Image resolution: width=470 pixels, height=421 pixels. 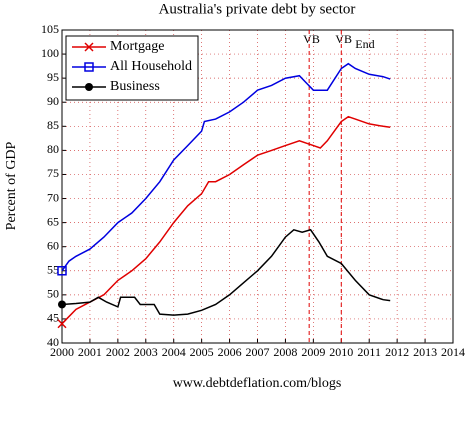 What do you see at coordinates (453, 352) in the screenshot?
I see `x-tick-label: 2014` at bounding box center [453, 352].